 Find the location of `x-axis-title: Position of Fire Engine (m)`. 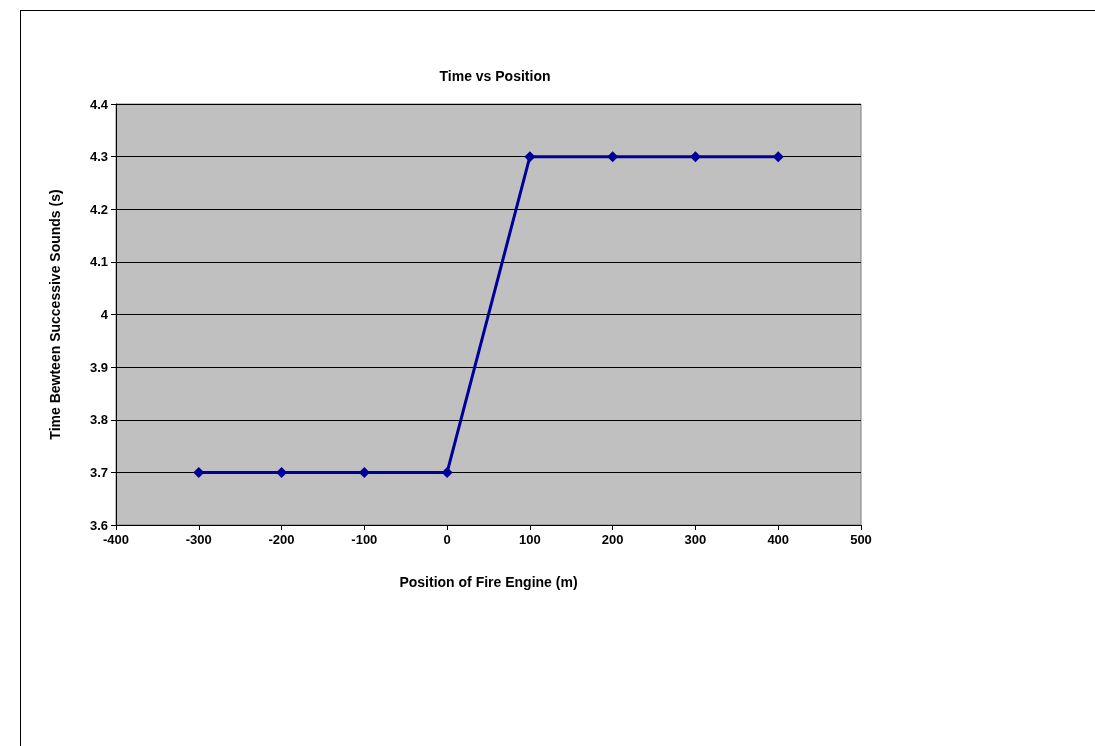

x-axis-title: Position of Fire Engine (m) is located at coordinates (488, 582).